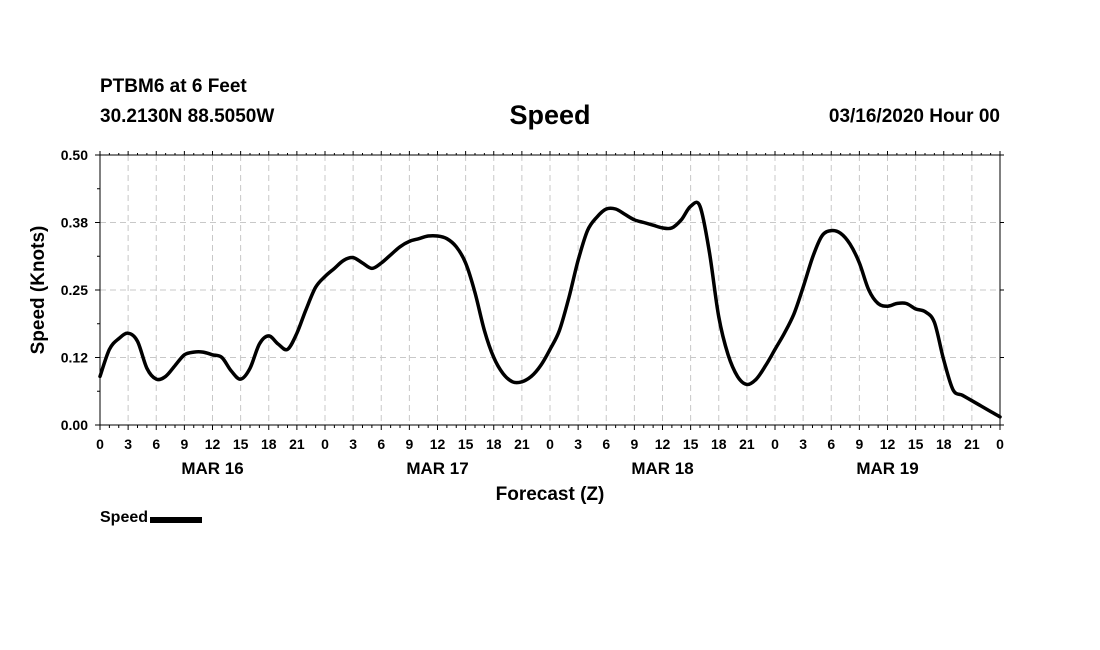  What do you see at coordinates (887, 468) in the screenshot?
I see `day-label: MAR 19` at bounding box center [887, 468].